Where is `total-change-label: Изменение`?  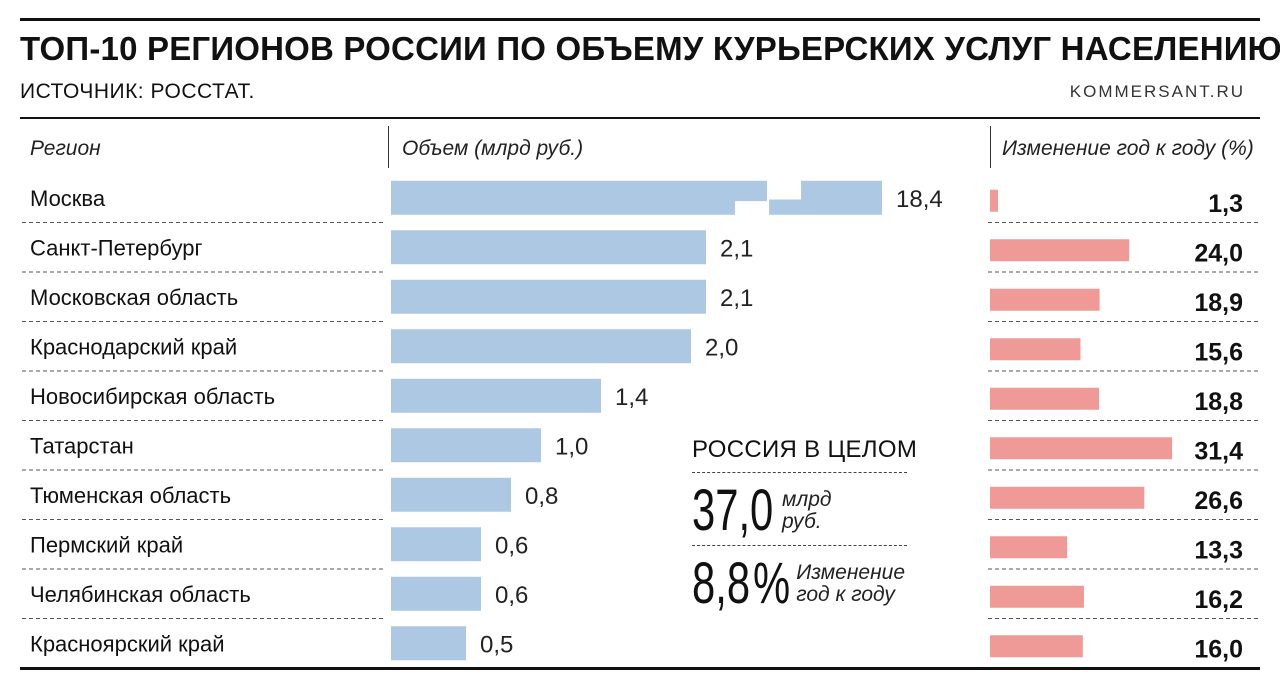
total-change-label: Изменение is located at coordinates (850, 572).